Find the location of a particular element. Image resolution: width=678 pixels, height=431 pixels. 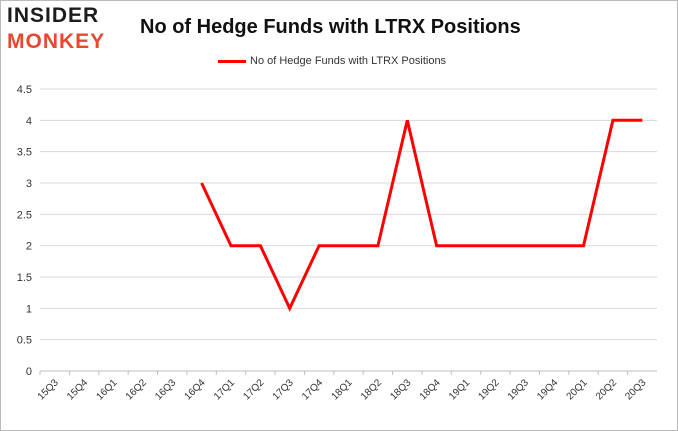

insider-monkey-logo: INSIDER MONKEY is located at coordinates (67, 28).